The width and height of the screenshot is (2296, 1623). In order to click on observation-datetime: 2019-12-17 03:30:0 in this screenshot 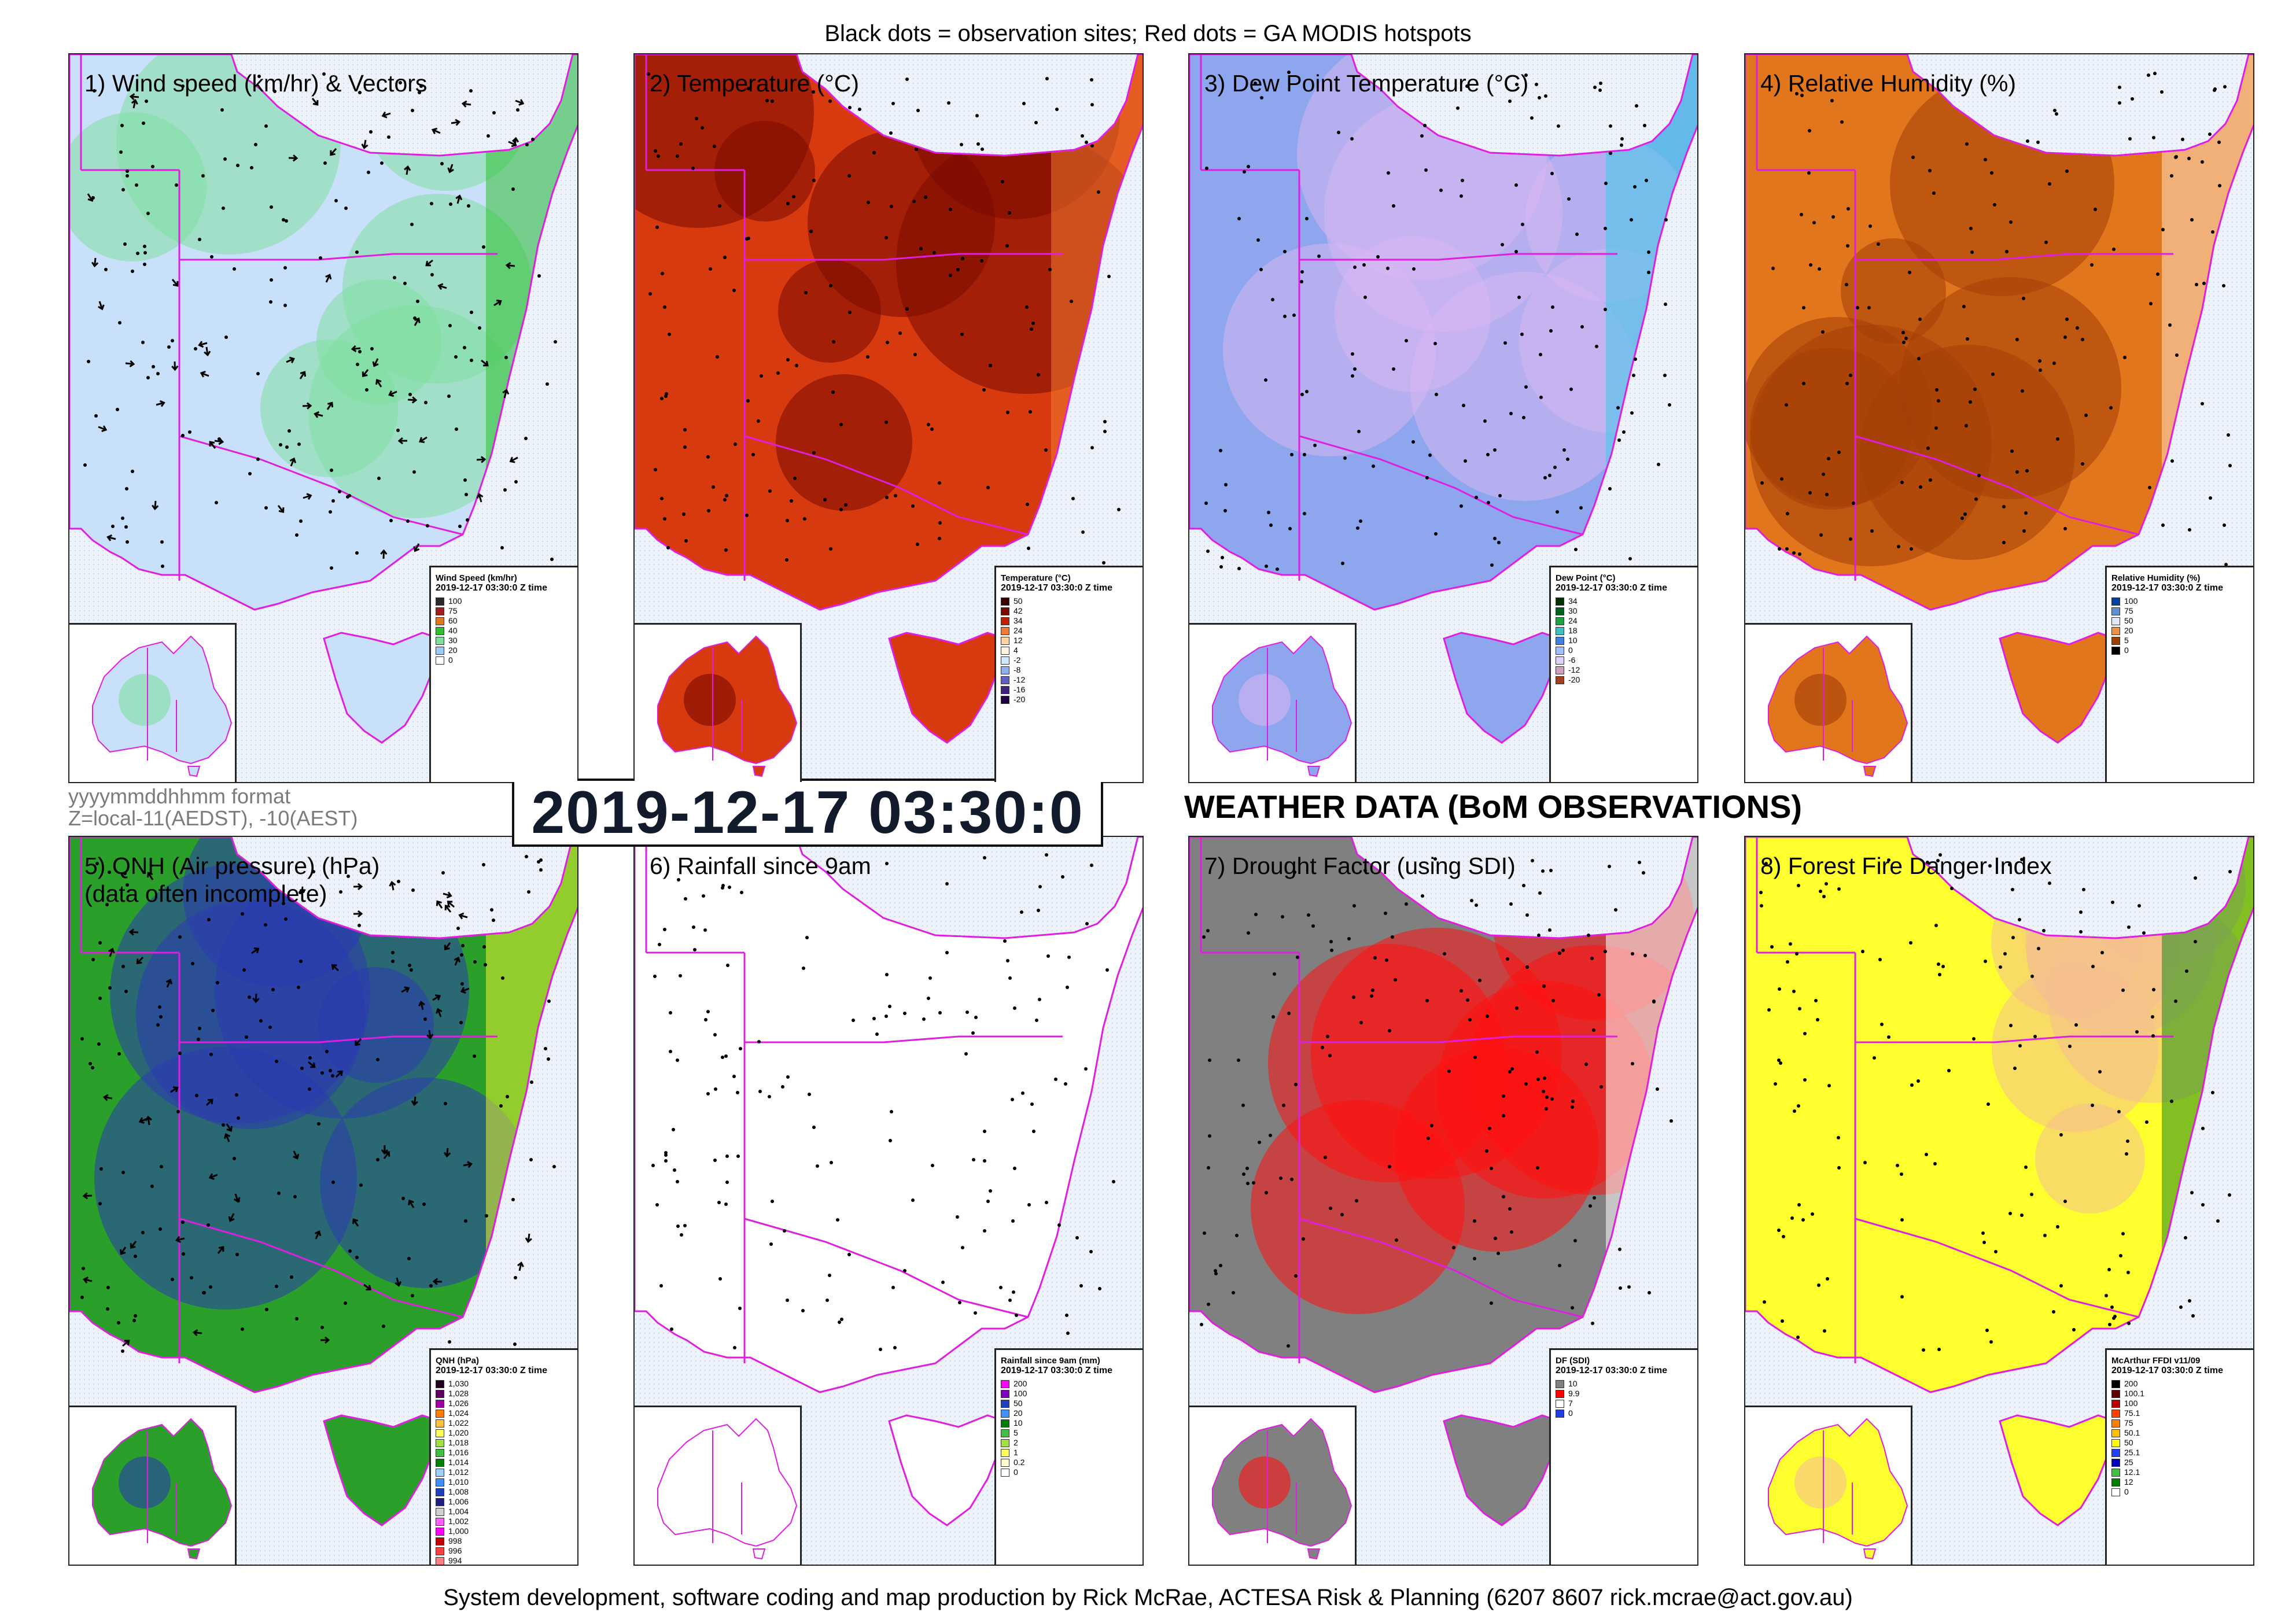, I will do `click(807, 813)`.